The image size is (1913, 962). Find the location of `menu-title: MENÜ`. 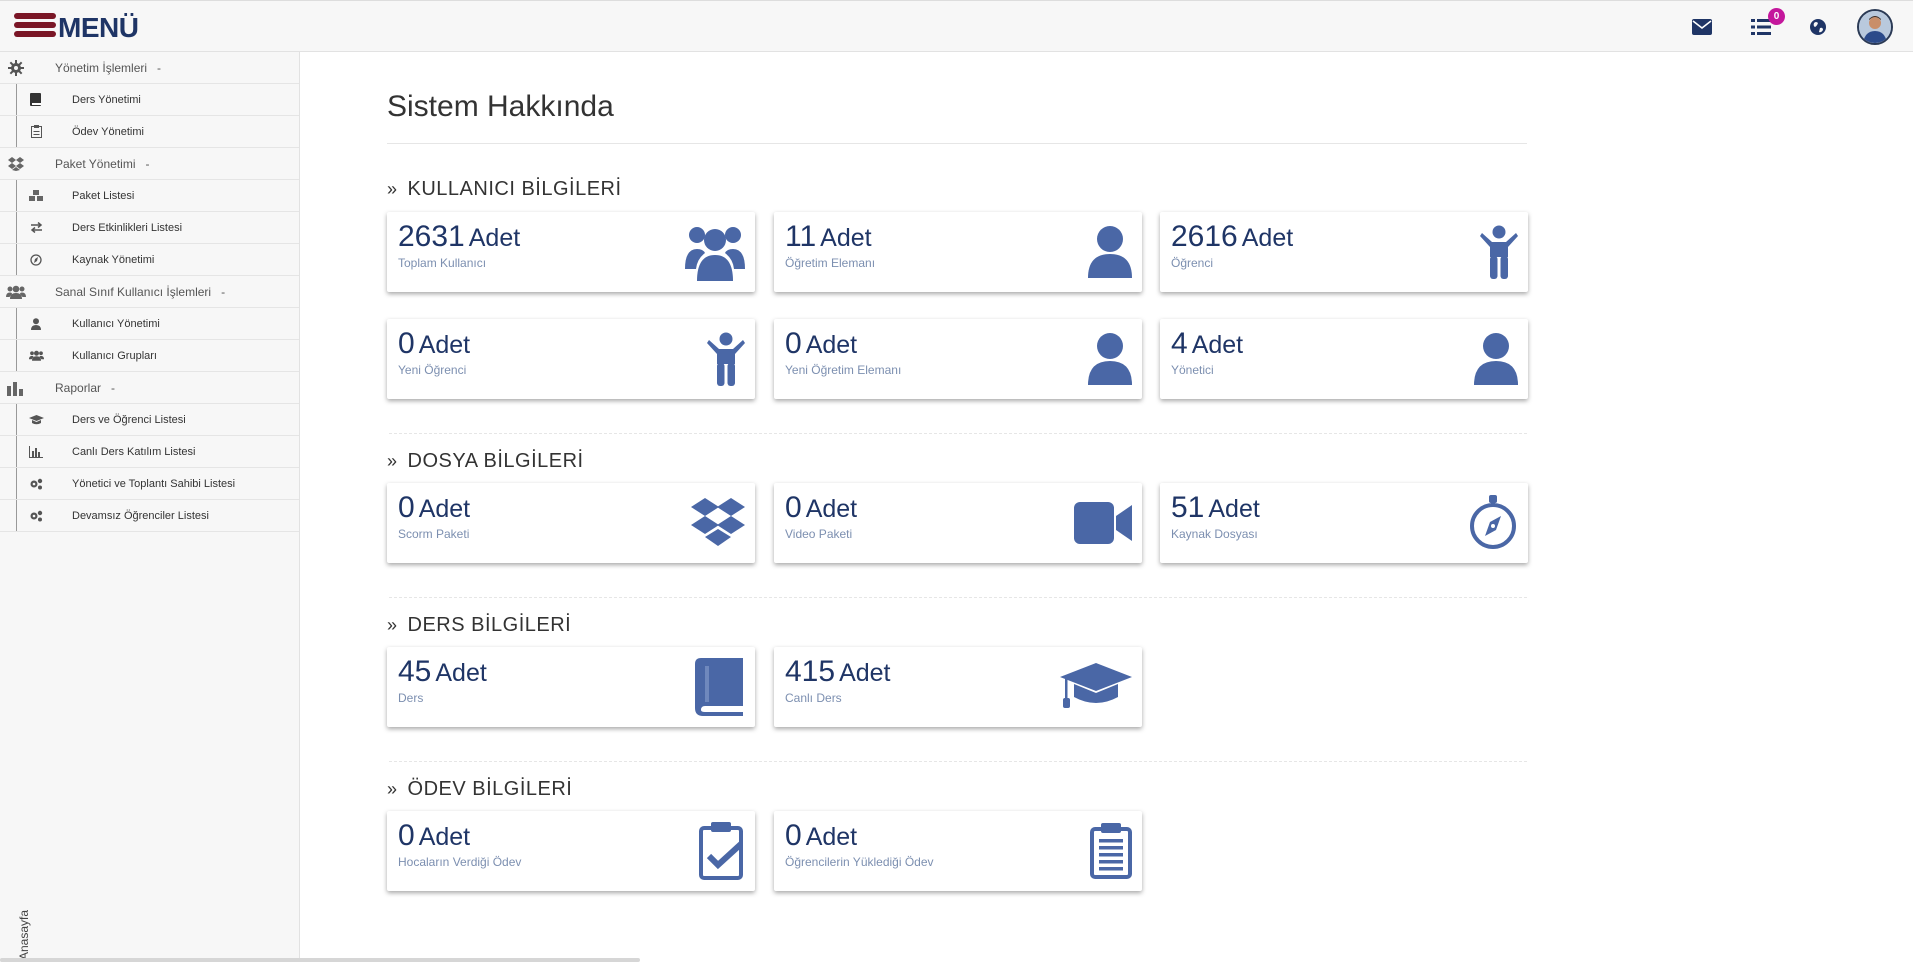

menu-title: MENÜ is located at coordinates (98, 27).